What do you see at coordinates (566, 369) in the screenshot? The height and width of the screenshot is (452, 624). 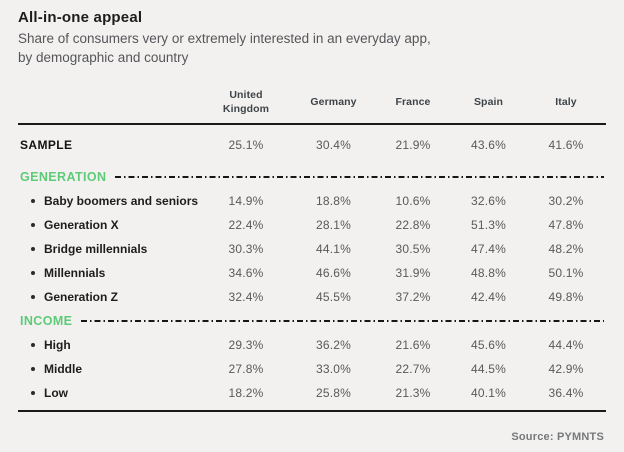 I see `value-cell: 42.9%` at bounding box center [566, 369].